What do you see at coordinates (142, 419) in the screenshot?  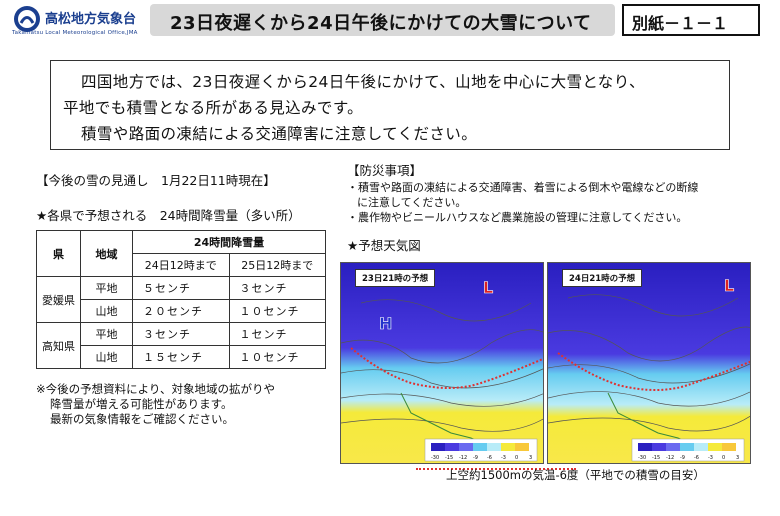 I see `note-line: 最新の気象情報をご確認ください。` at bounding box center [142, 419].